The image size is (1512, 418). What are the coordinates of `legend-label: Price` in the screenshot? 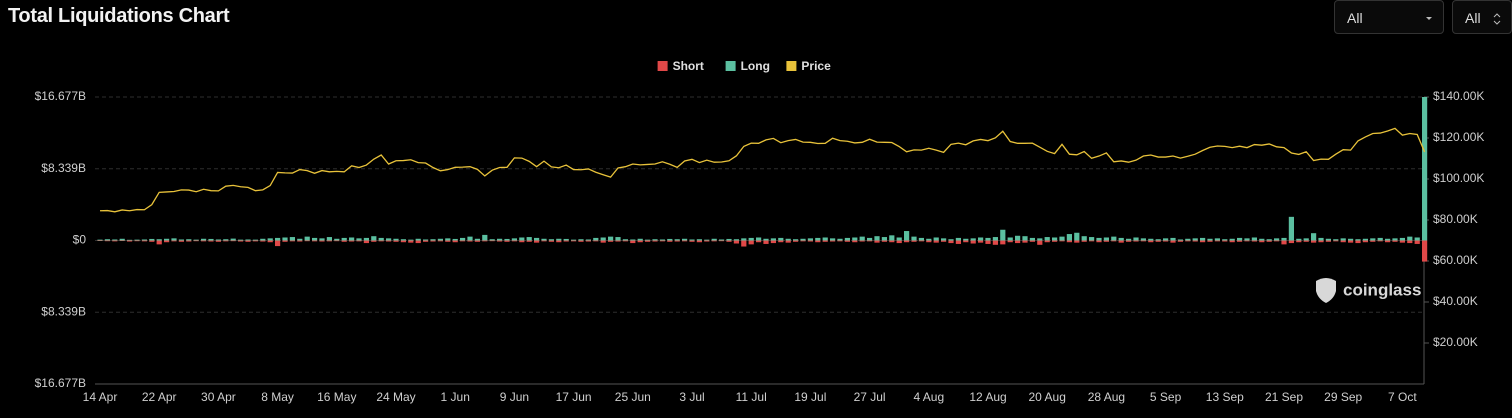 It's located at (816, 66).